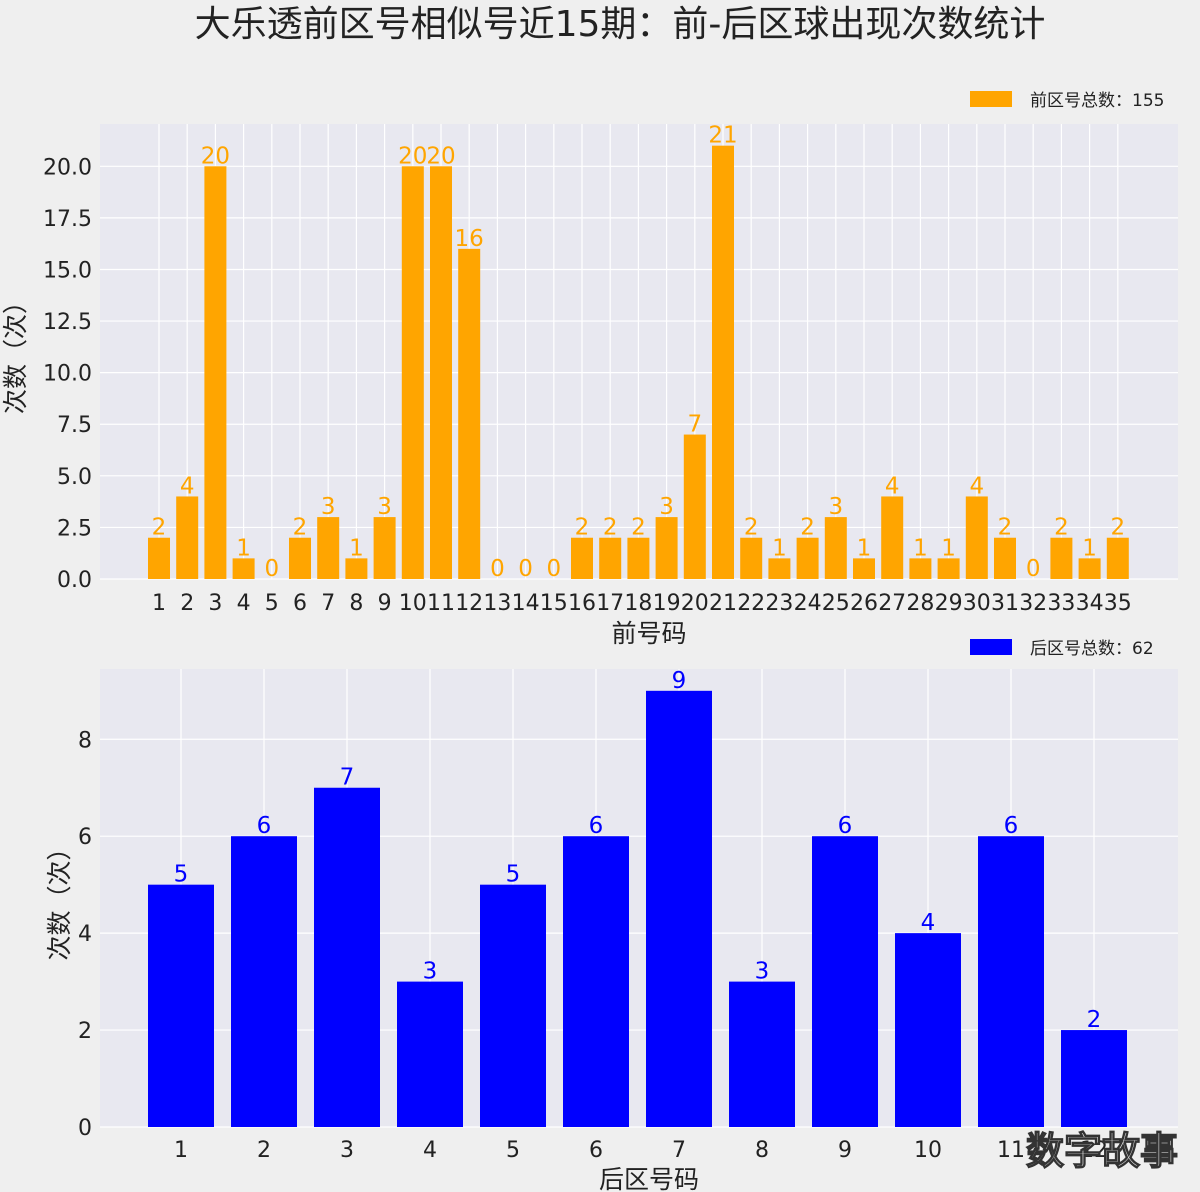 This screenshot has width=1200, height=1192. What do you see at coordinates (272, 603) in the screenshot?
I see `x-tick-label: 5` at bounding box center [272, 603].